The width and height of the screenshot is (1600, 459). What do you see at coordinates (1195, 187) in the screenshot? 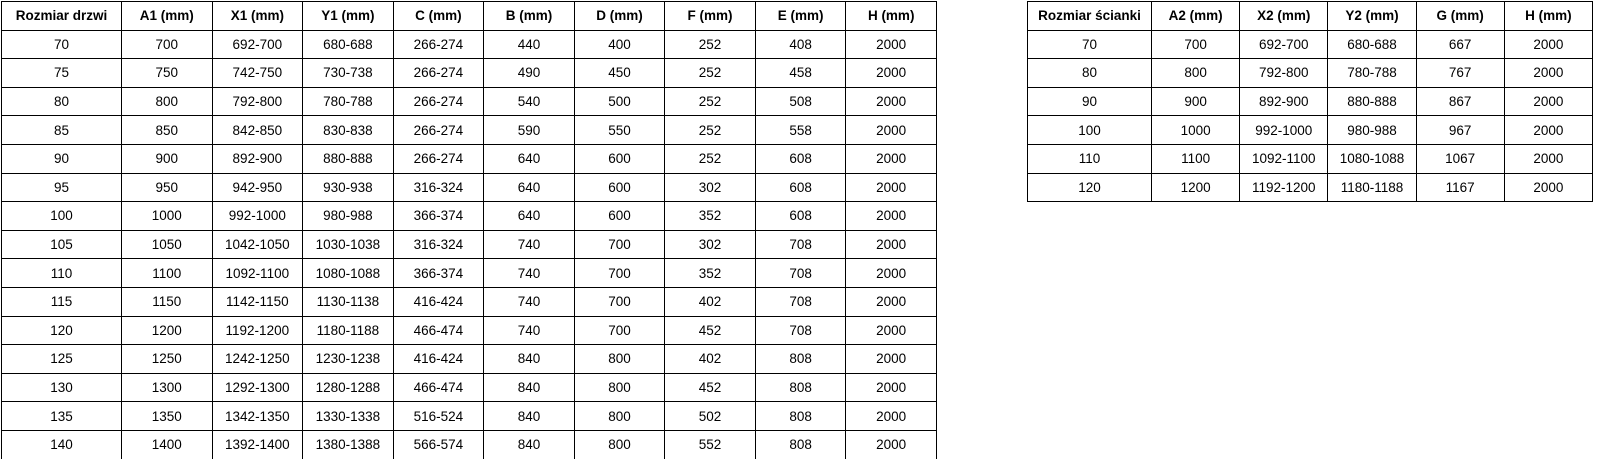
I see `table-cell: 1200` at bounding box center [1195, 187].